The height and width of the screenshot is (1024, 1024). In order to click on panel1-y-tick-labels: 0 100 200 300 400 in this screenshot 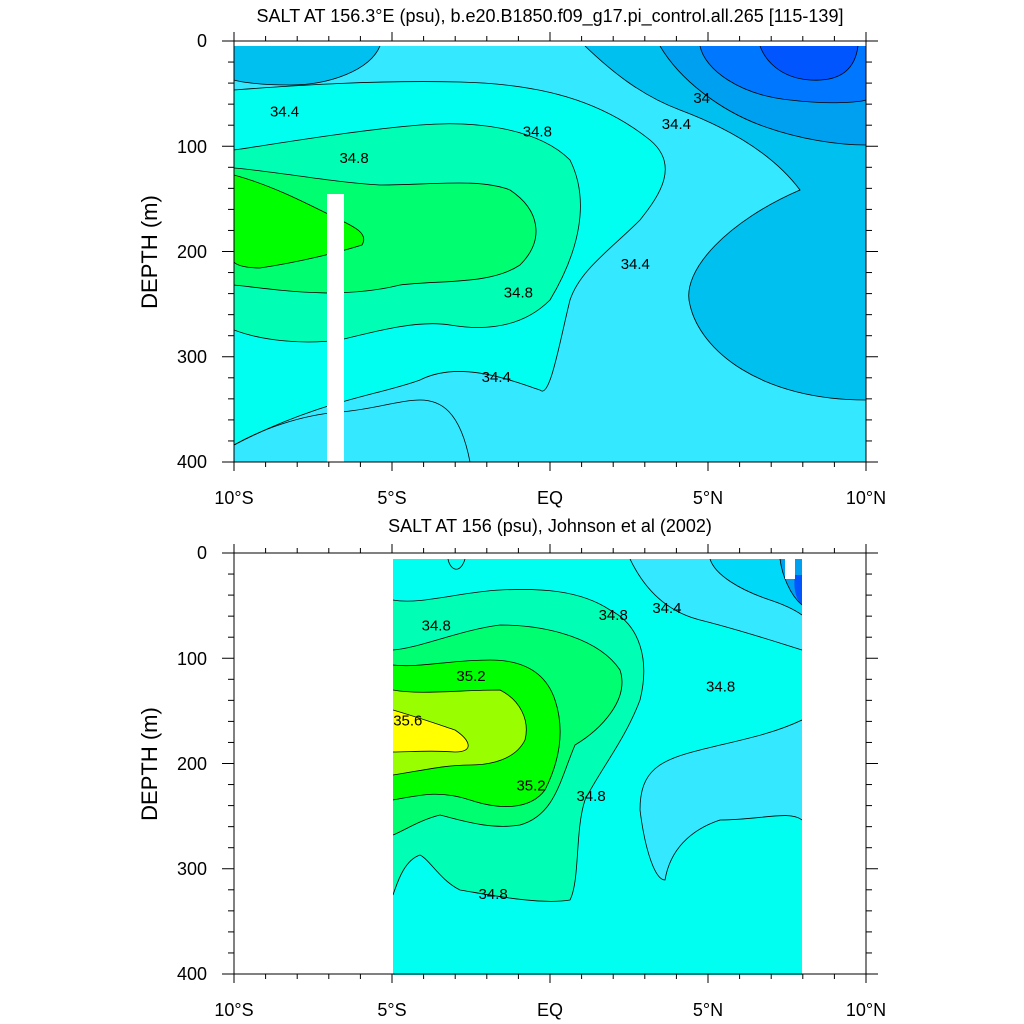, I will do `click(192, 251)`.